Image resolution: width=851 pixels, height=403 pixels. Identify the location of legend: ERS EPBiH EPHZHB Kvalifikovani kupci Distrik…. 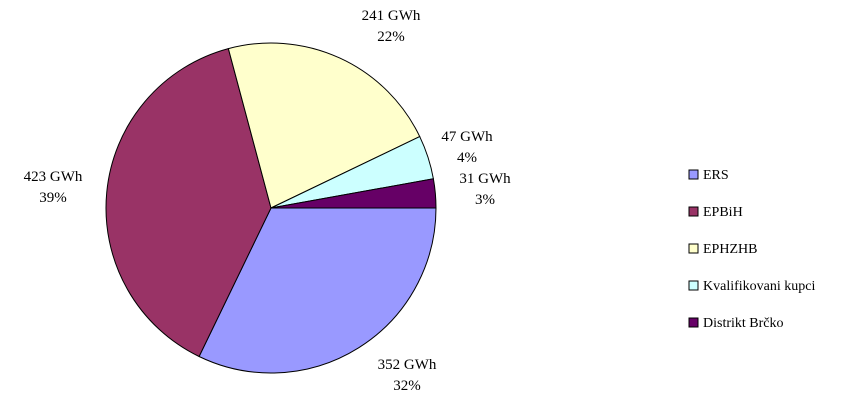
(751, 249).